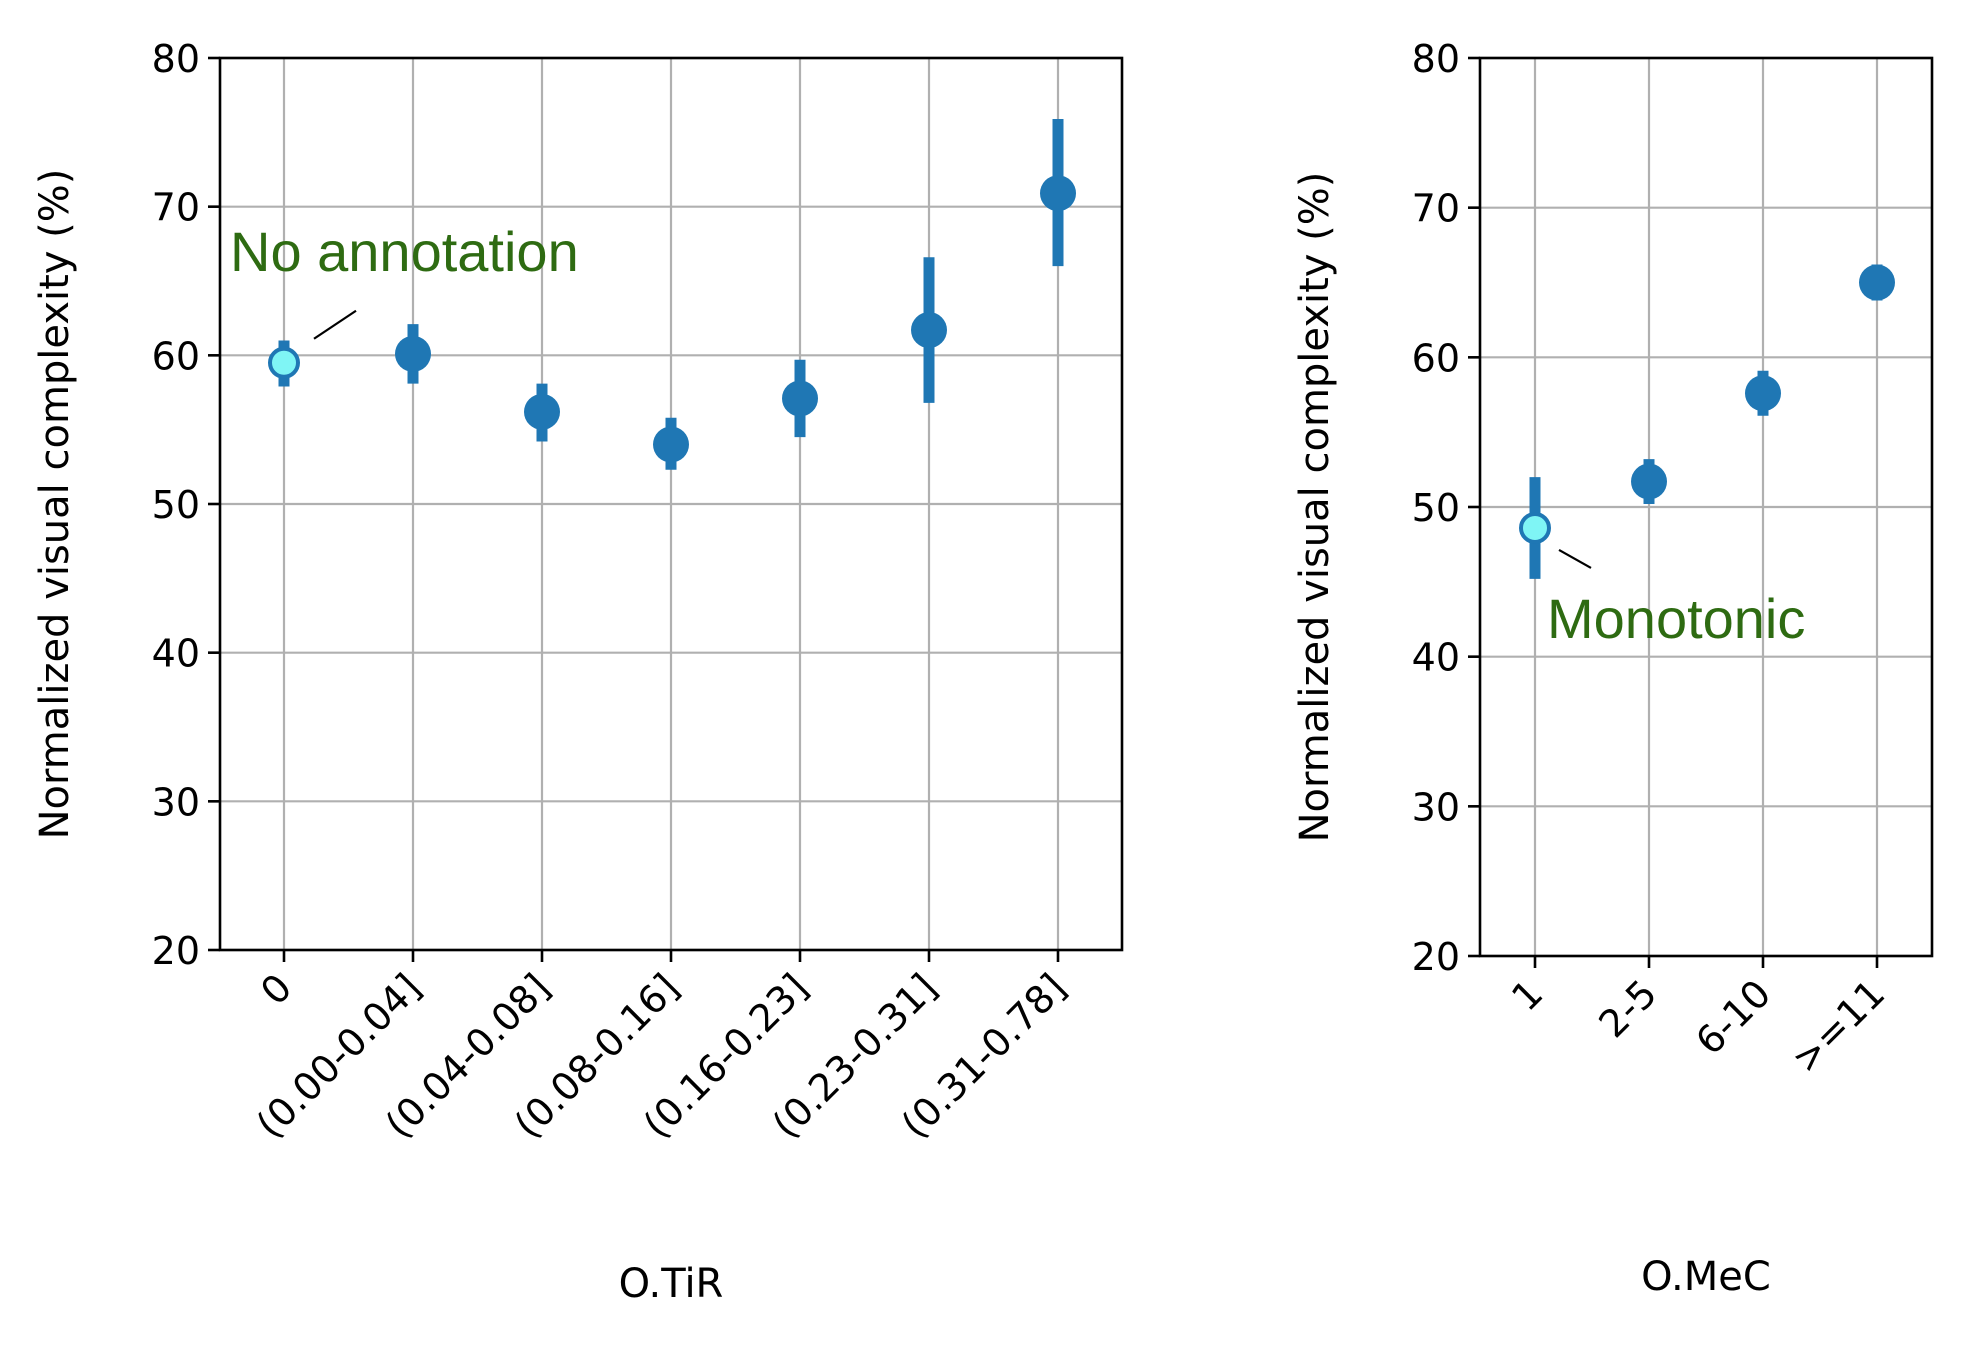 This screenshot has height=1350, width=1970. What do you see at coordinates (1527, 995) in the screenshot?
I see `x-tick-label: 1` at bounding box center [1527, 995].